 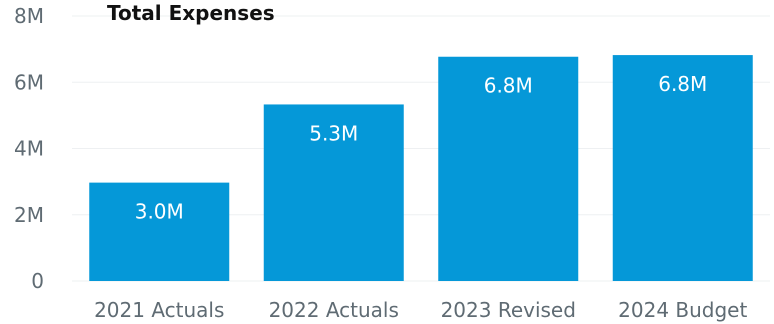 What do you see at coordinates (333, 133) in the screenshot?
I see `bar-data-label: 5.3M` at bounding box center [333, 133].